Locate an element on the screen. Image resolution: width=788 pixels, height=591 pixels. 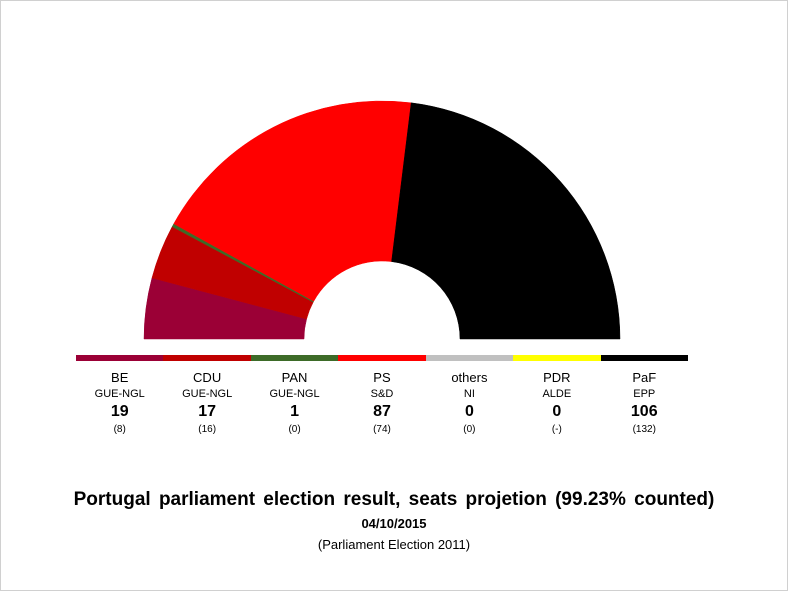
party-seats: 106 is located at coordinates (644, 411).